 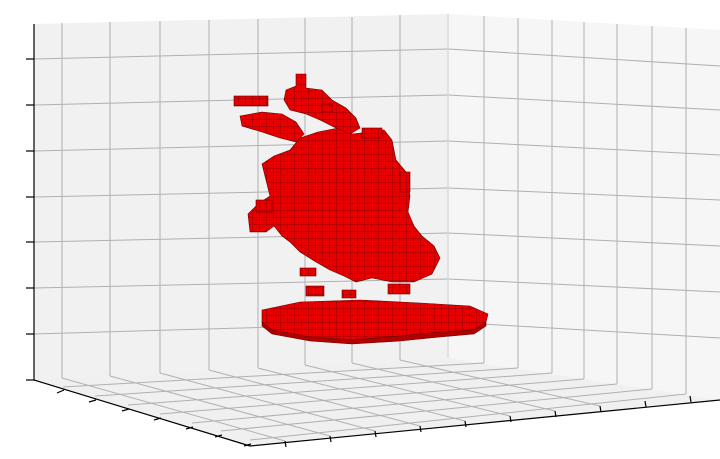 I want to click on voxel-base-side, so click(x=374, y=333).